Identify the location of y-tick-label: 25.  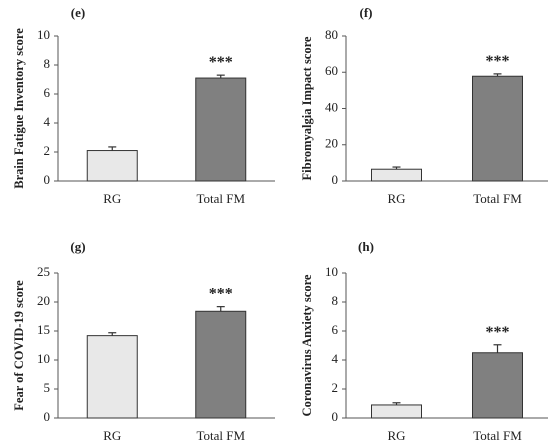
(43, 271).